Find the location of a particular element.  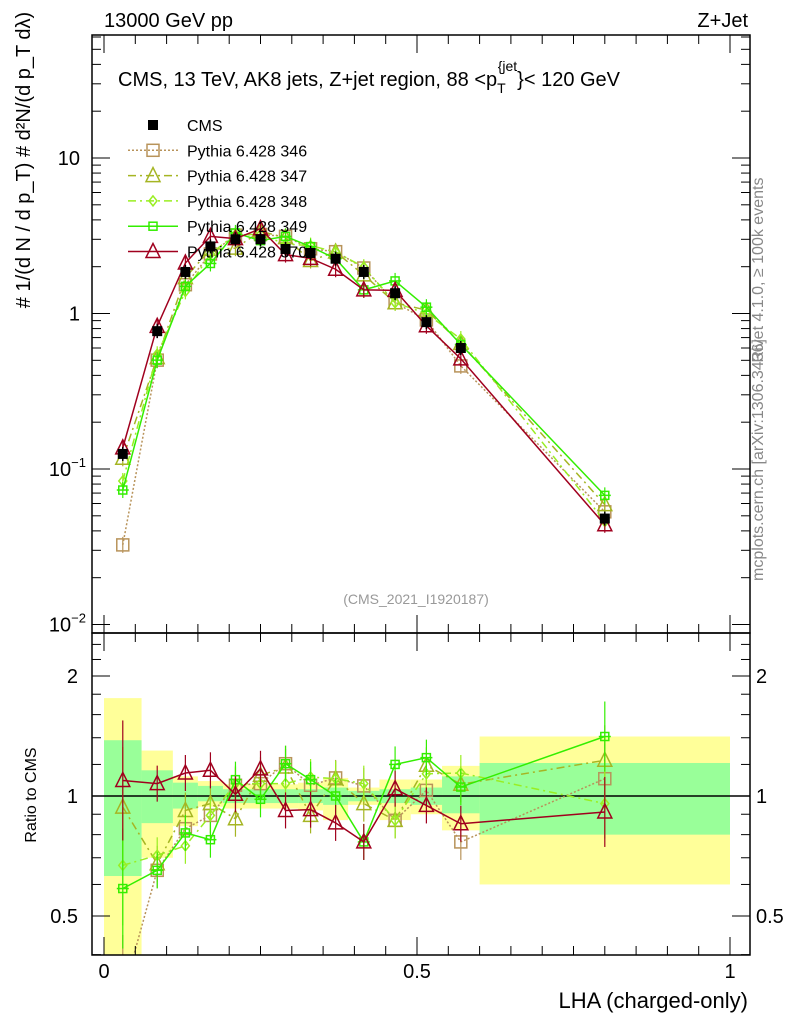

y-tick-label: 10⁻² is located at coordinates (67, 624).